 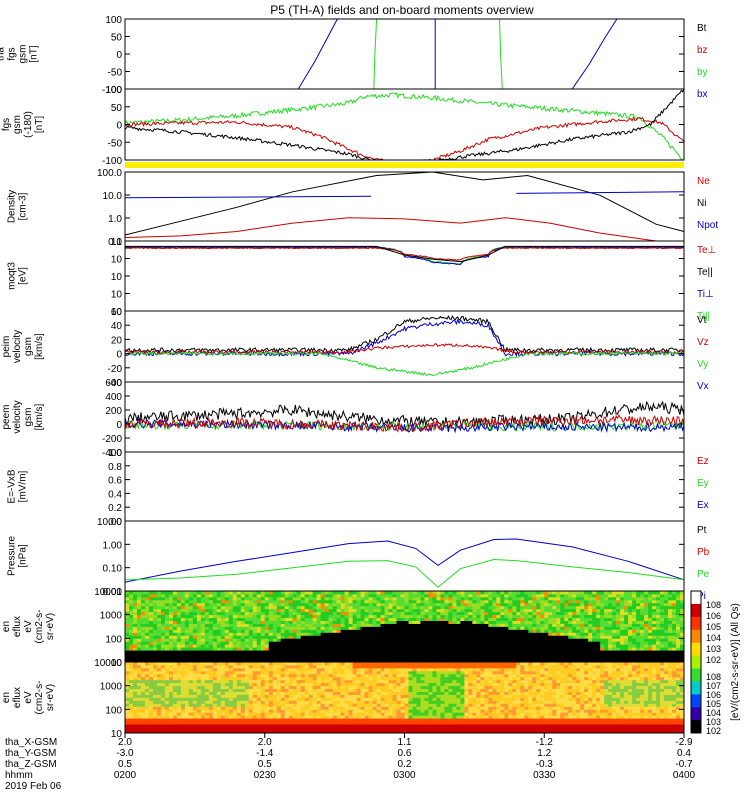 What do you see at coordinates (404, 229) in the screenshot?
I see `series-red-line` at bounding box center [404, 229].